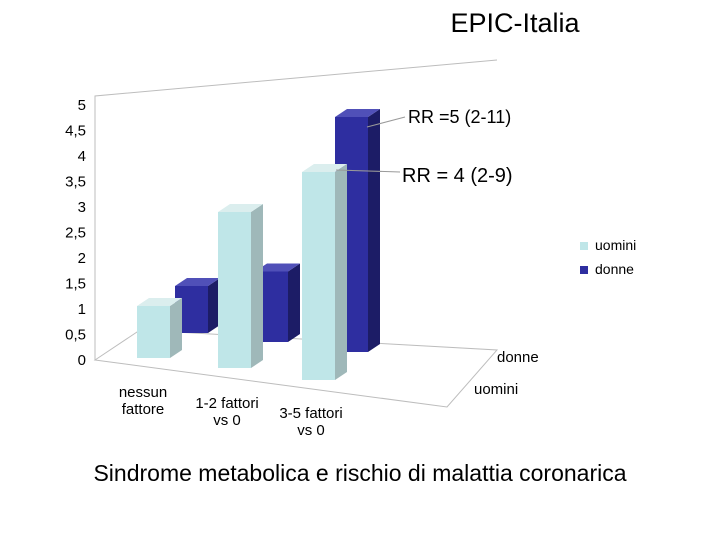  I want to click on legend-label-donne: donne, so click(614, 269).